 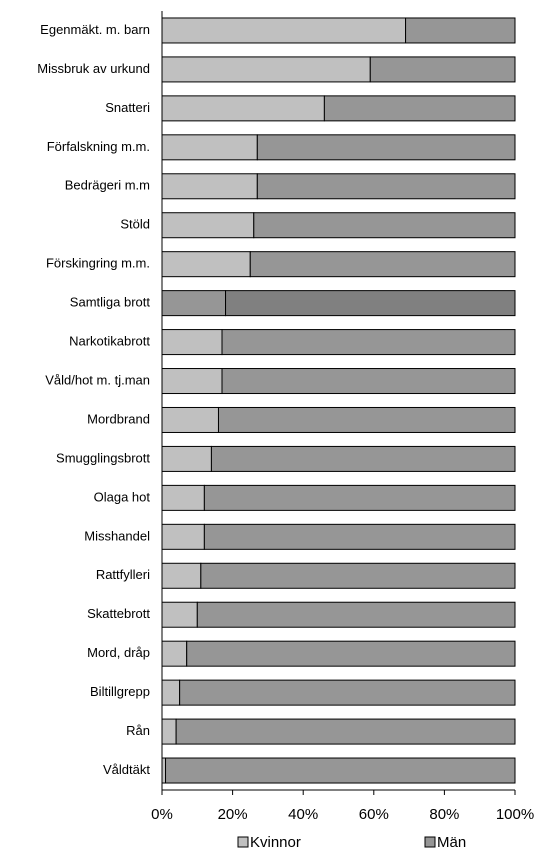 I want to click on x-tick-label: 60%, so click(x=374, y=814).